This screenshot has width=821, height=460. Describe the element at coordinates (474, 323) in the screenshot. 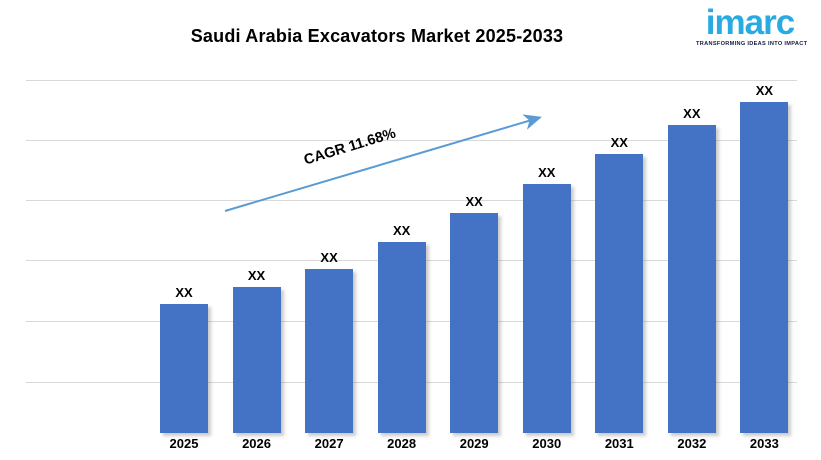

I see `bar-2029` at that location.